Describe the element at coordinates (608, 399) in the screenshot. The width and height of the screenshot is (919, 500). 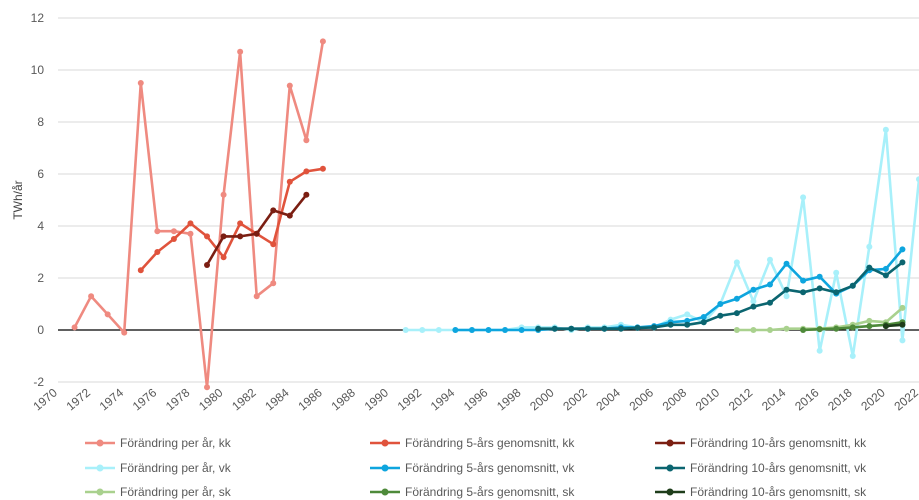
I see `x-tick-label: 2004` at that location.